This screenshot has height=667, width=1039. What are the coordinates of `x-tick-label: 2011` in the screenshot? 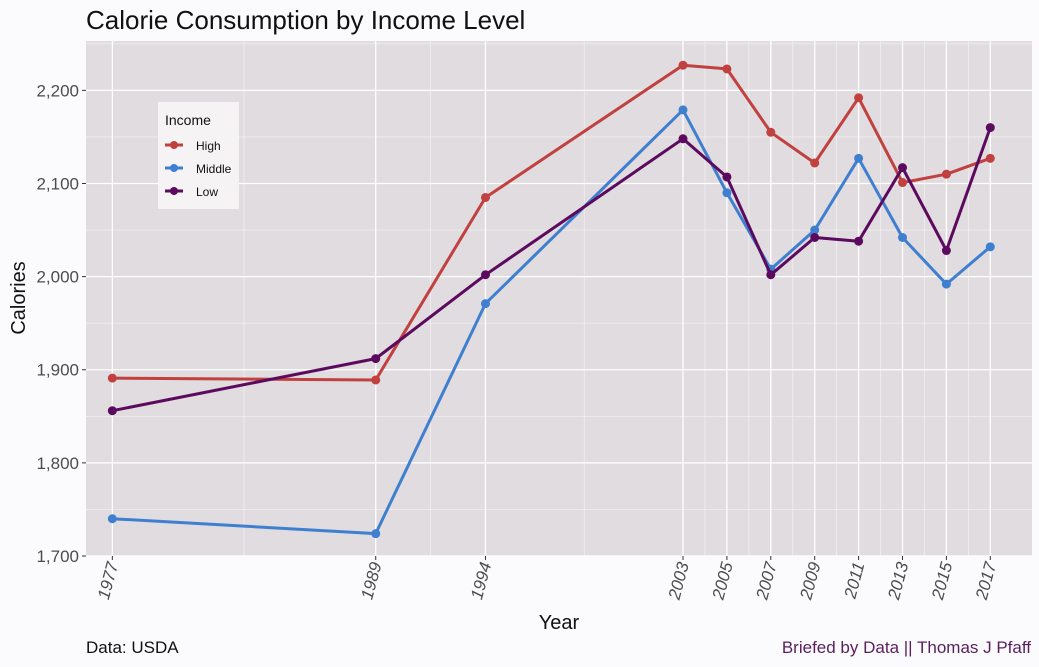 It's located at (854, 580).